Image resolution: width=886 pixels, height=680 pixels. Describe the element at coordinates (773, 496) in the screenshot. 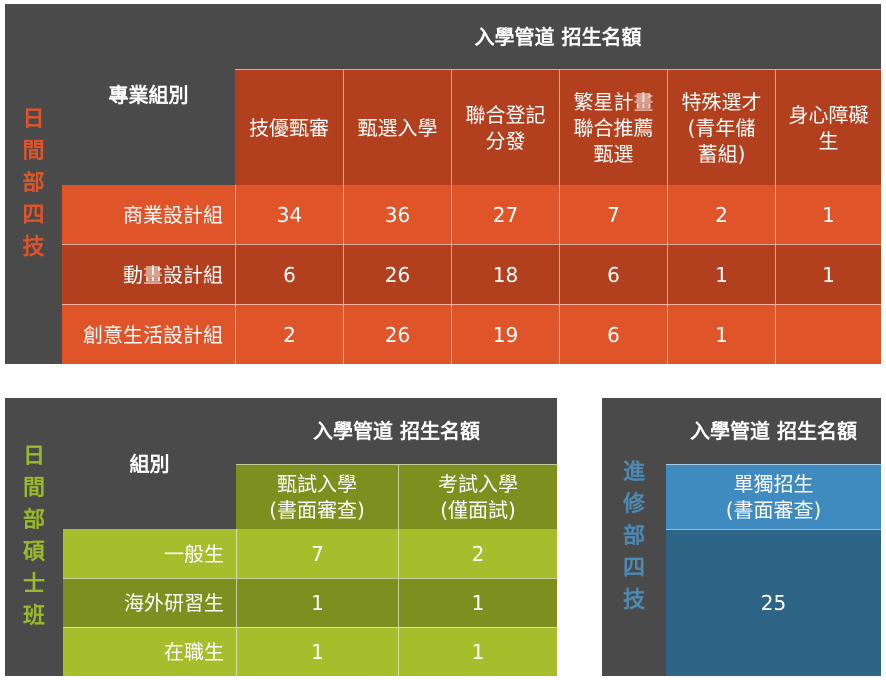

I see `channel-header: 單獨招生 (書面審查)` at that location.